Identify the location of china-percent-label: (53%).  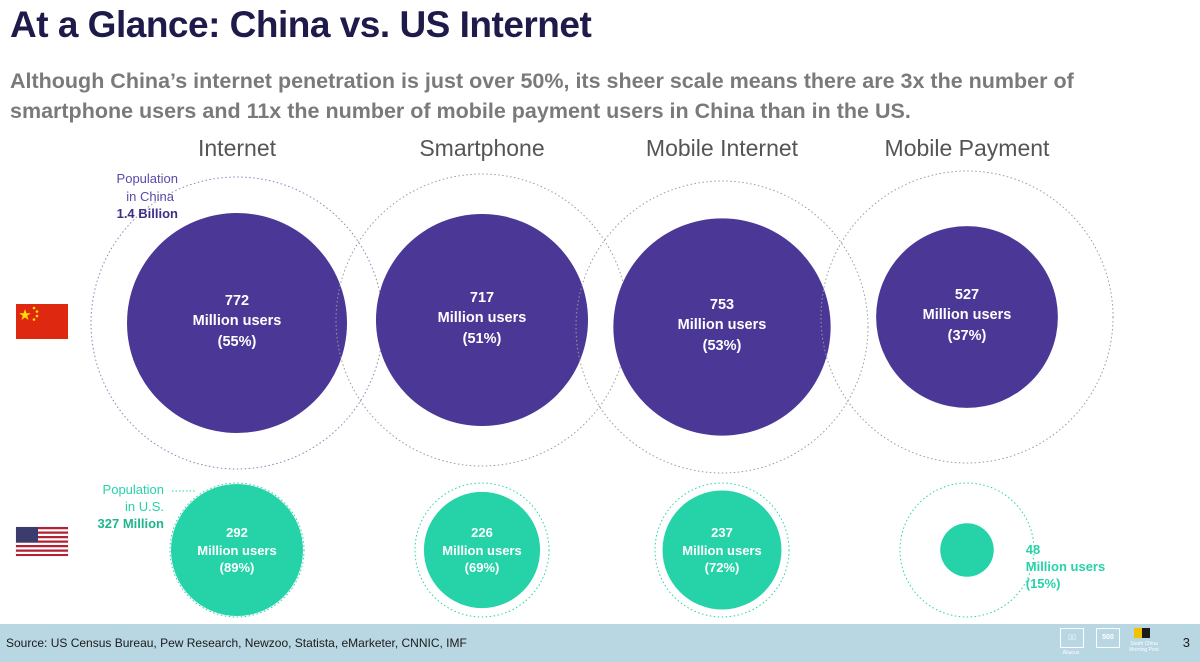
(722, 346).